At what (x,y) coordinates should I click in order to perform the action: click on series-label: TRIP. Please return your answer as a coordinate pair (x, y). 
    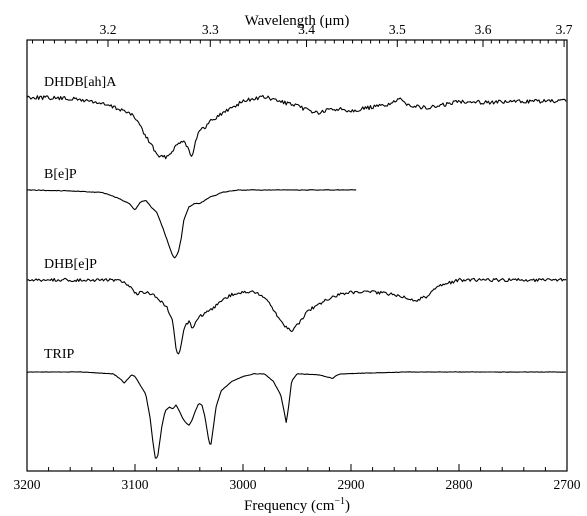
    Looking at the image, I should click on (59, 354).